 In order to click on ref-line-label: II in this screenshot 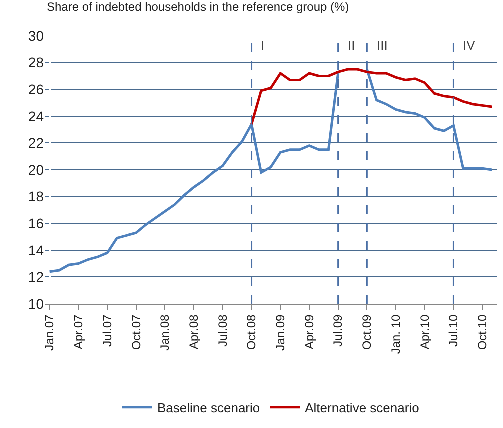, I will do `click(352, 45)`.